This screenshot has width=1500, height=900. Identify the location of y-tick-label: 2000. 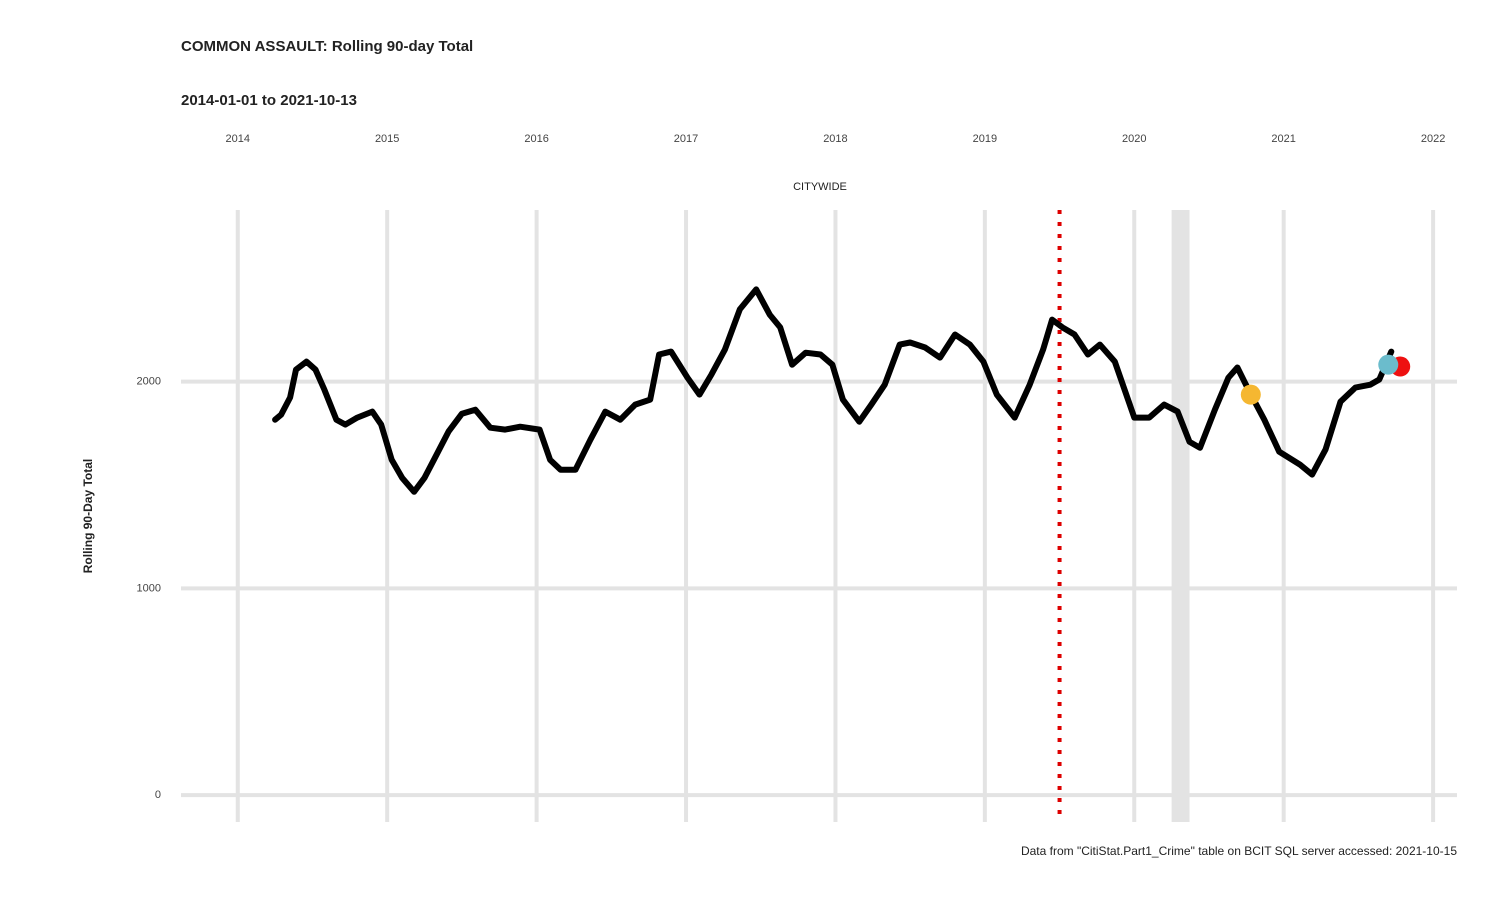
(149, 382).